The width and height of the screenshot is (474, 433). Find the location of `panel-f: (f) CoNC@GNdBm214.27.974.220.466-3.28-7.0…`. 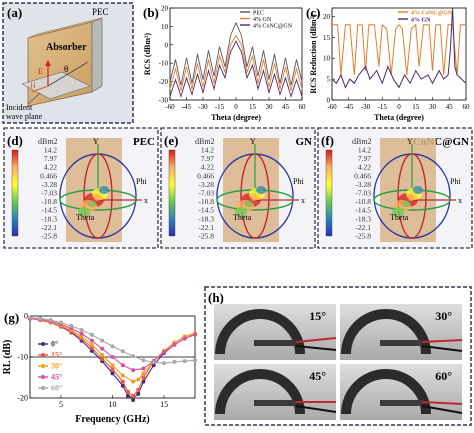

panel-f: (f) CoNC@GNdBm214.27.974.220.466-3.28-7.0… is located at coordinates (395, 188).